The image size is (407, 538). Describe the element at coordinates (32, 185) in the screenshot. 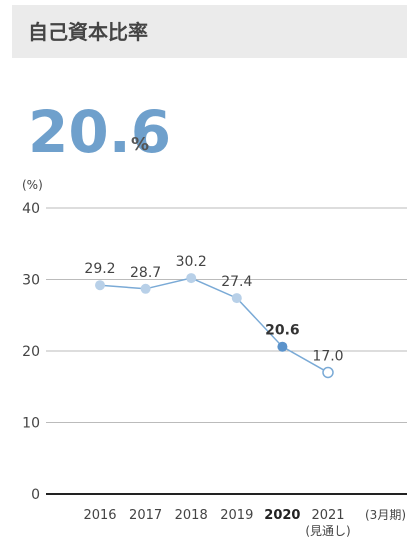

I see `y-axis-label: (%)` at that location.